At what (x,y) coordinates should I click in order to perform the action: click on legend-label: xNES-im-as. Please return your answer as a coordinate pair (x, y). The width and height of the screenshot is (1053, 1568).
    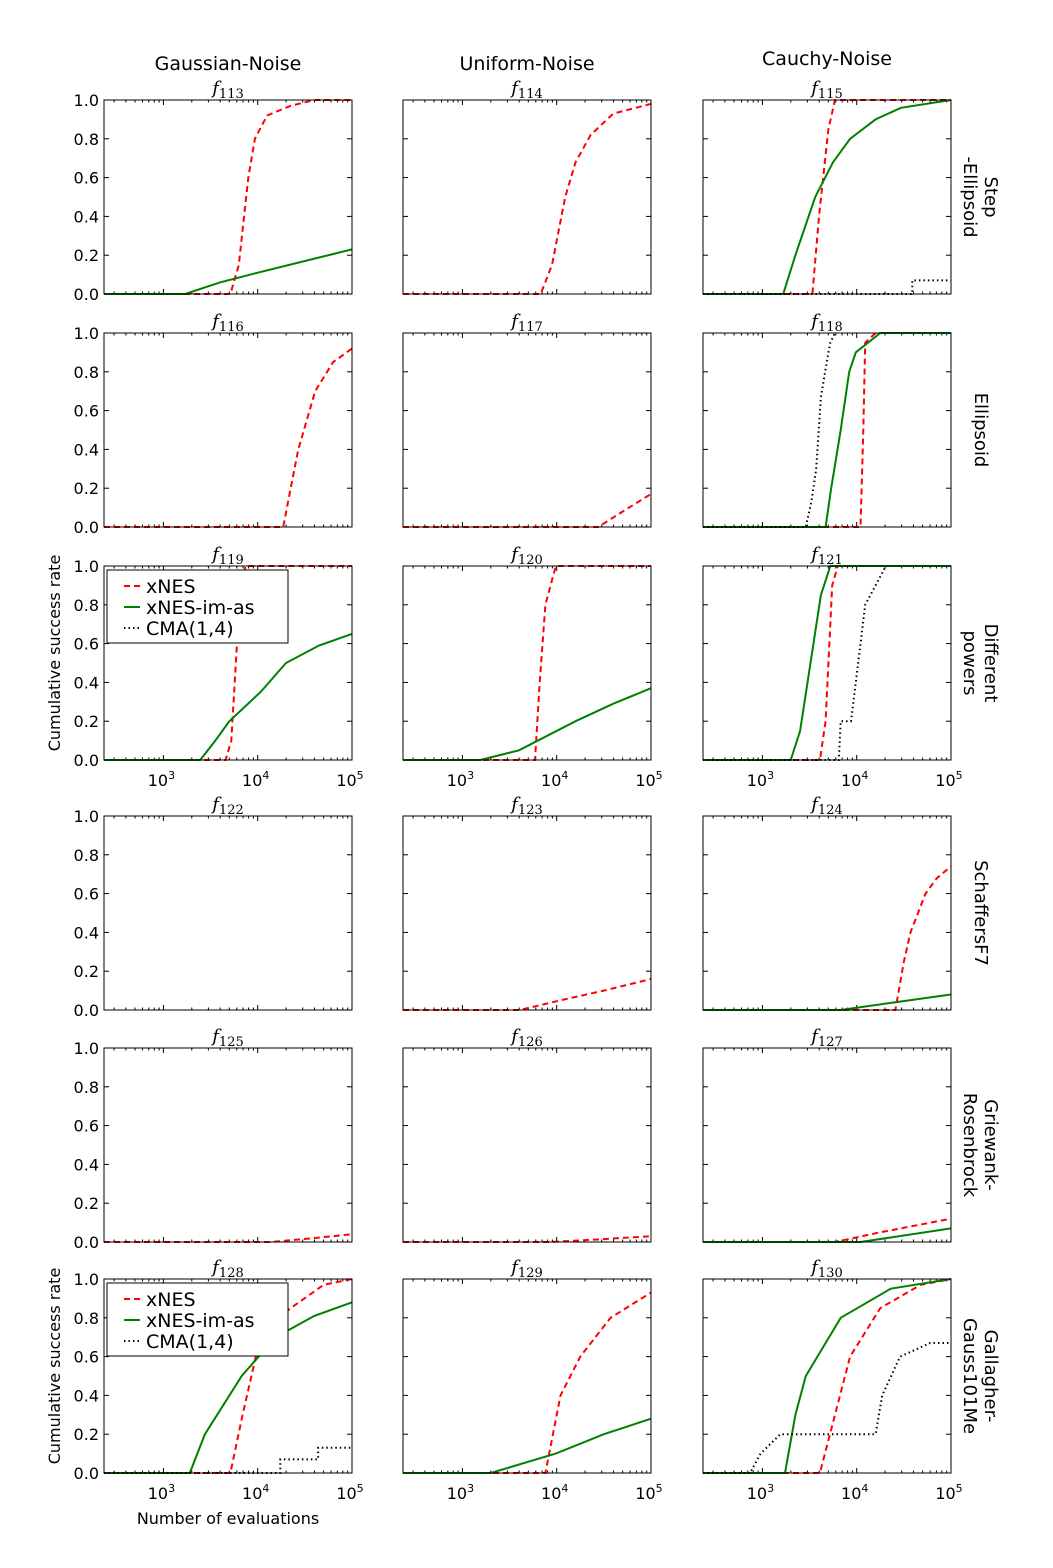
    Looking at the image, I should click on (200, 1321).